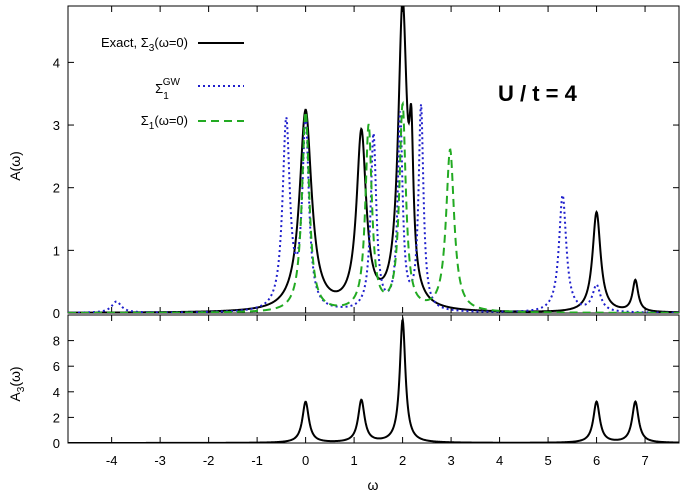 This screenshot has height=497, width=682. What do you see at coordinates (15, 376) in the screenshot?
I see `bottom-y-label-tail: (ω)` at bounding box center [15, 376].